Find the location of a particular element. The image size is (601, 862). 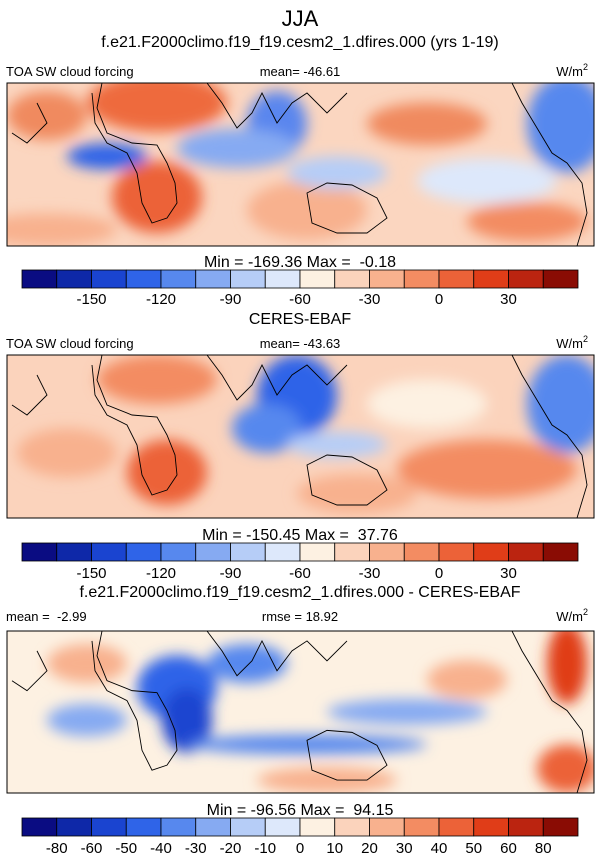

min-max: Min = -150.45 Max = 37.76 is located at coordinates (300, 535).